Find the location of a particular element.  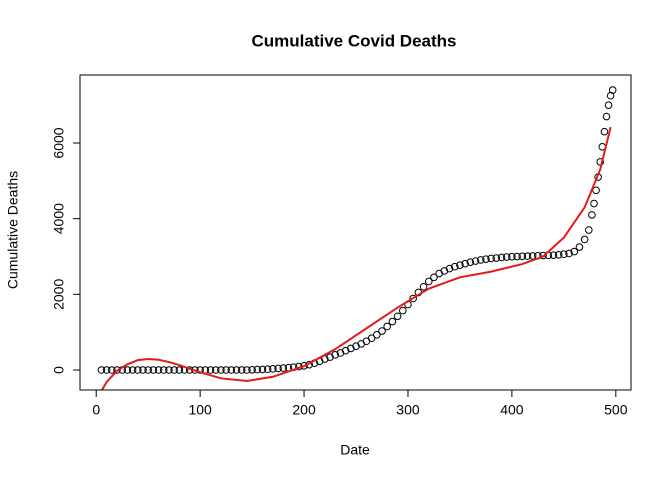

y-tick-label: 2000 is located at coordinates (59, 294).